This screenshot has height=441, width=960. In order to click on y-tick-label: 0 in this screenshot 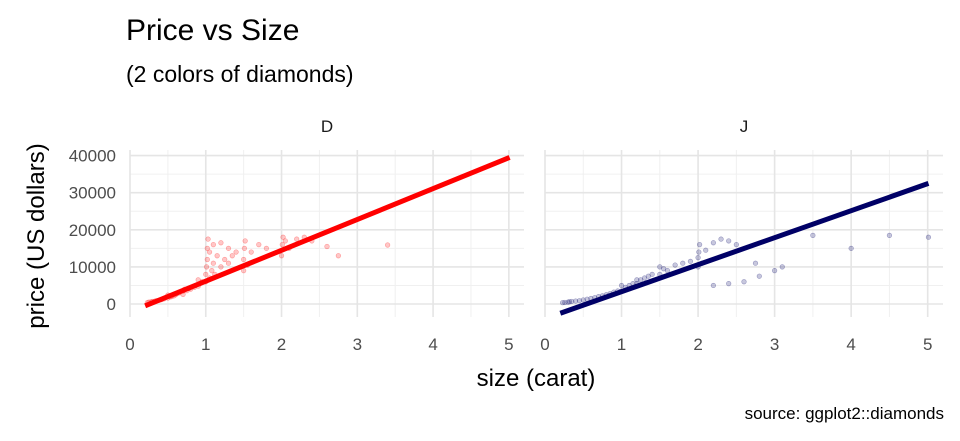, I will do `click(111, 304)`.